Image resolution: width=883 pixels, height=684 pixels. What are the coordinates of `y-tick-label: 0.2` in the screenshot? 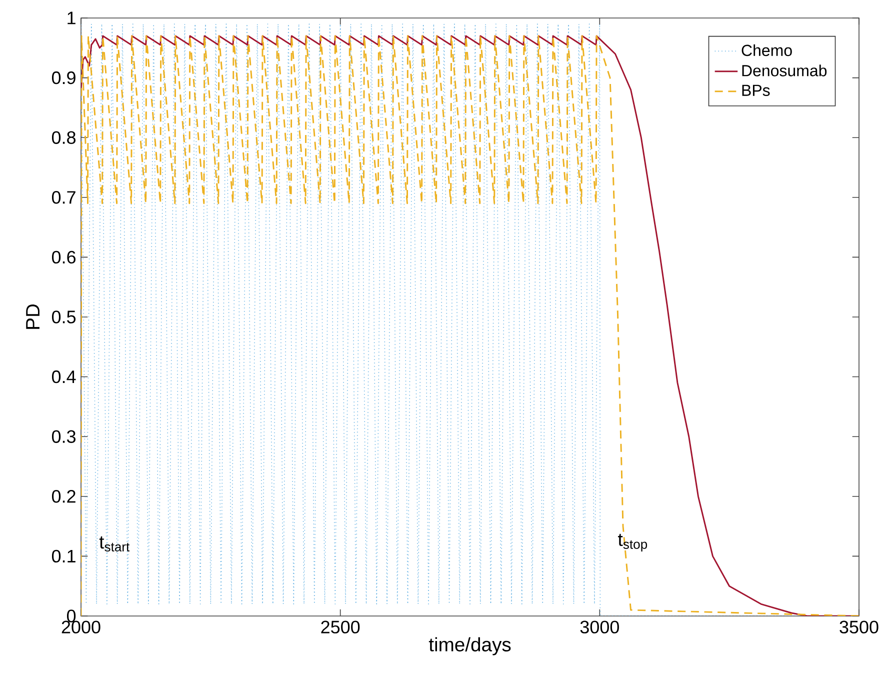 It's located at (64, 496).